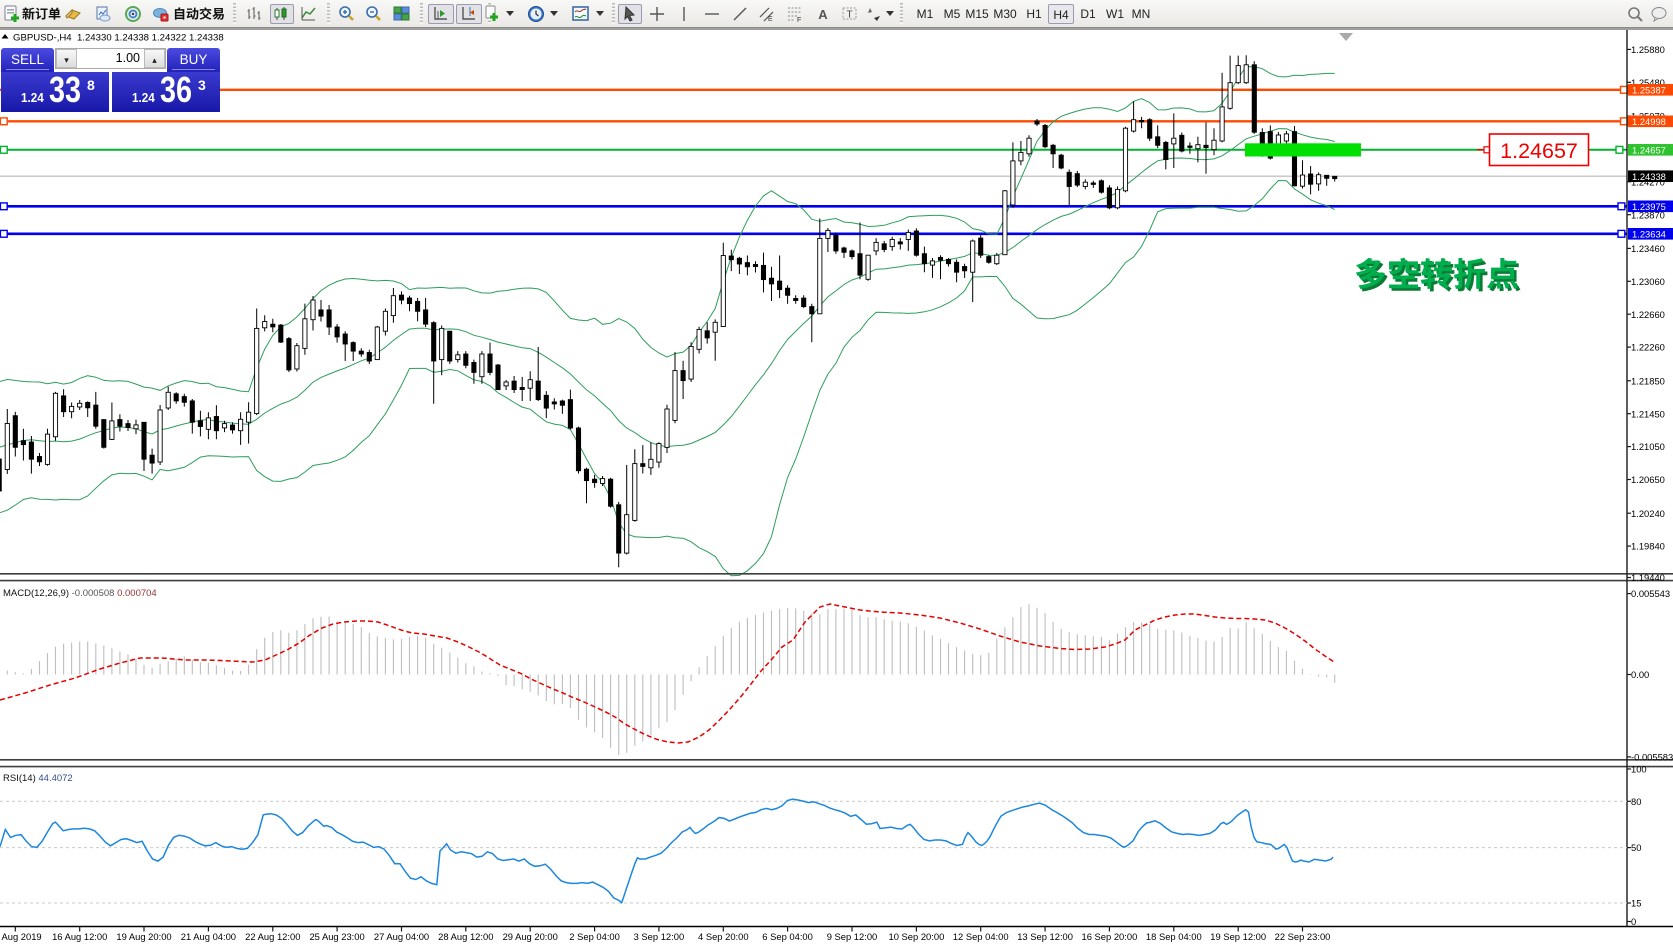 The image size is (1673, 949). Describe the element at coordinates (787, 936) in the screenshot. I see `svg-text: 6 Sep 04:00` at that location.